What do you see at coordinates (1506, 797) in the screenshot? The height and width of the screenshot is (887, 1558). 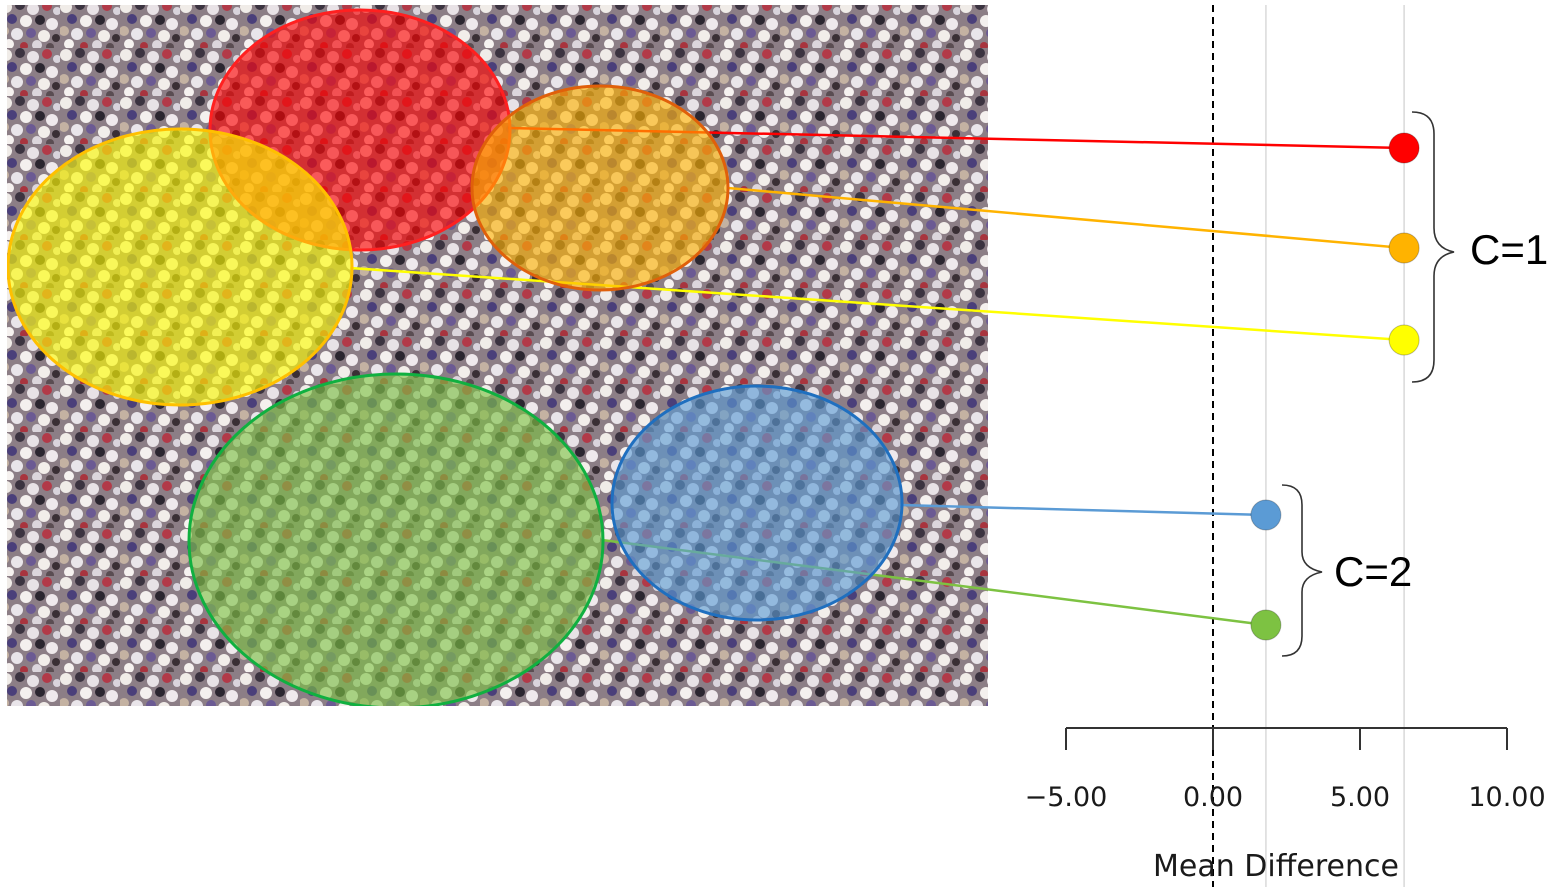 I see `x-tick-label: 10.00` at bounding box center [1506, 797].